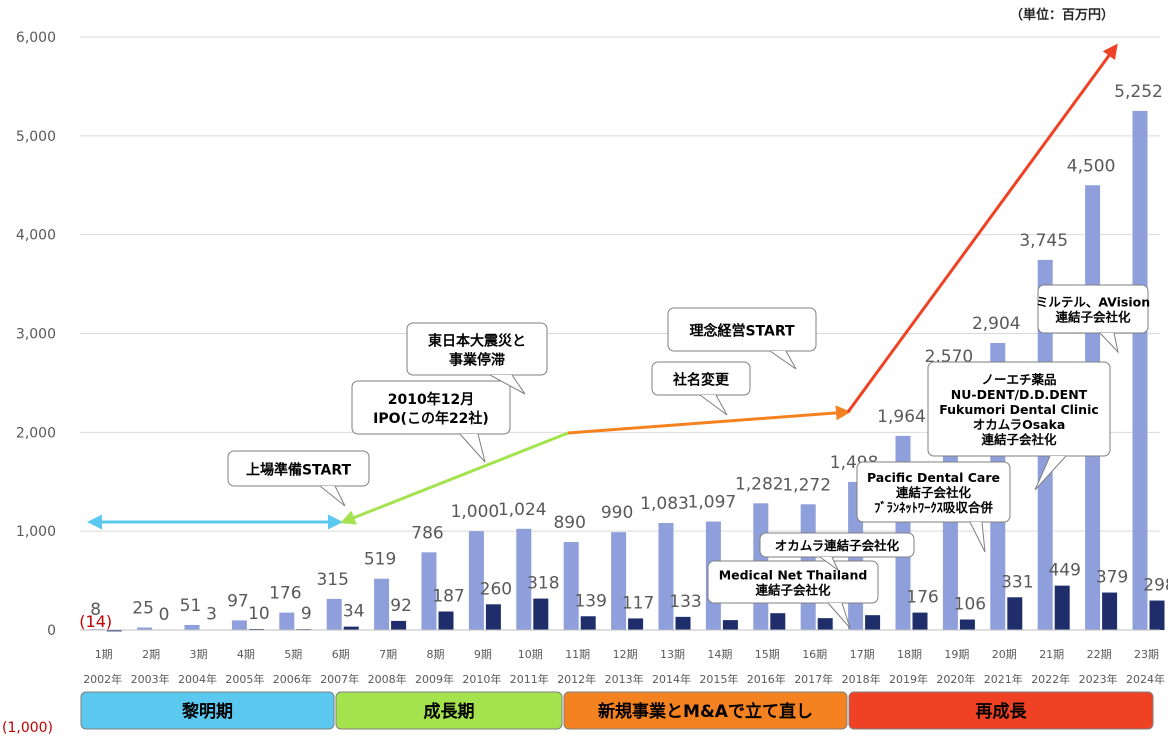  Describe the element at coordinates (685, 602) in the screenshot. I see `profit-value-label: 133` at that location.